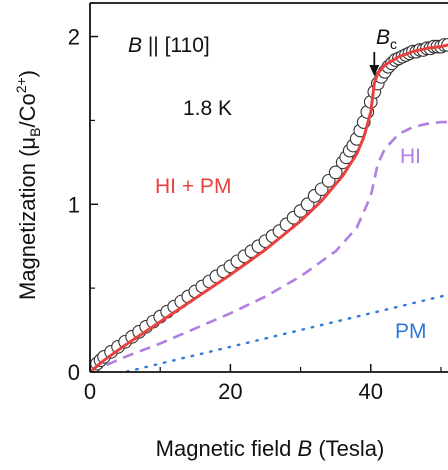  What do you see at coordinates (74, 372) in the screenshot?
I see `y-tick-label: 0` at bounding box center [74, 372].